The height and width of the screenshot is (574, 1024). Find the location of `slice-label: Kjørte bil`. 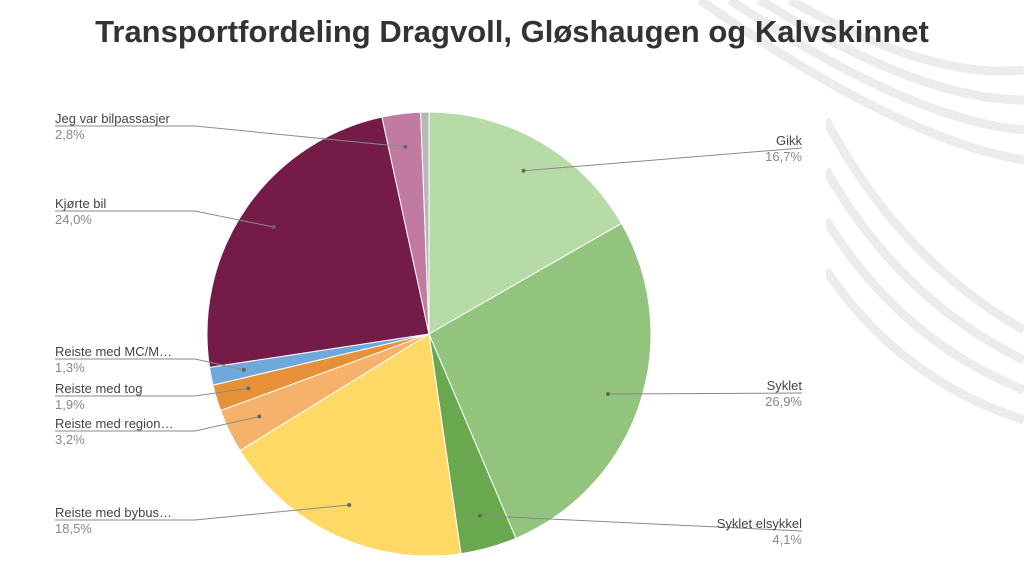

slice-label: Kjørte bil is located at coordinates (80, 203).